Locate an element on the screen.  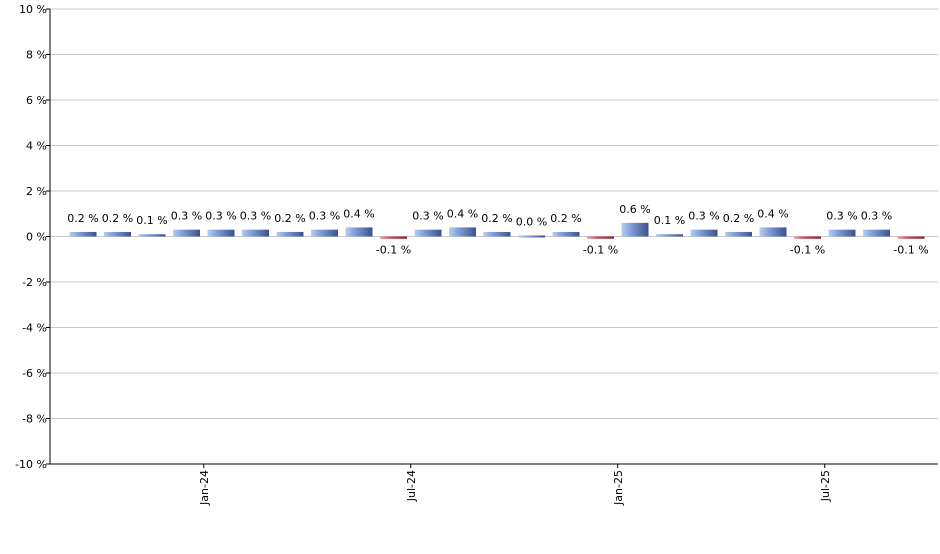
data-label: 0.6 % is located at coordinates (634, 209).